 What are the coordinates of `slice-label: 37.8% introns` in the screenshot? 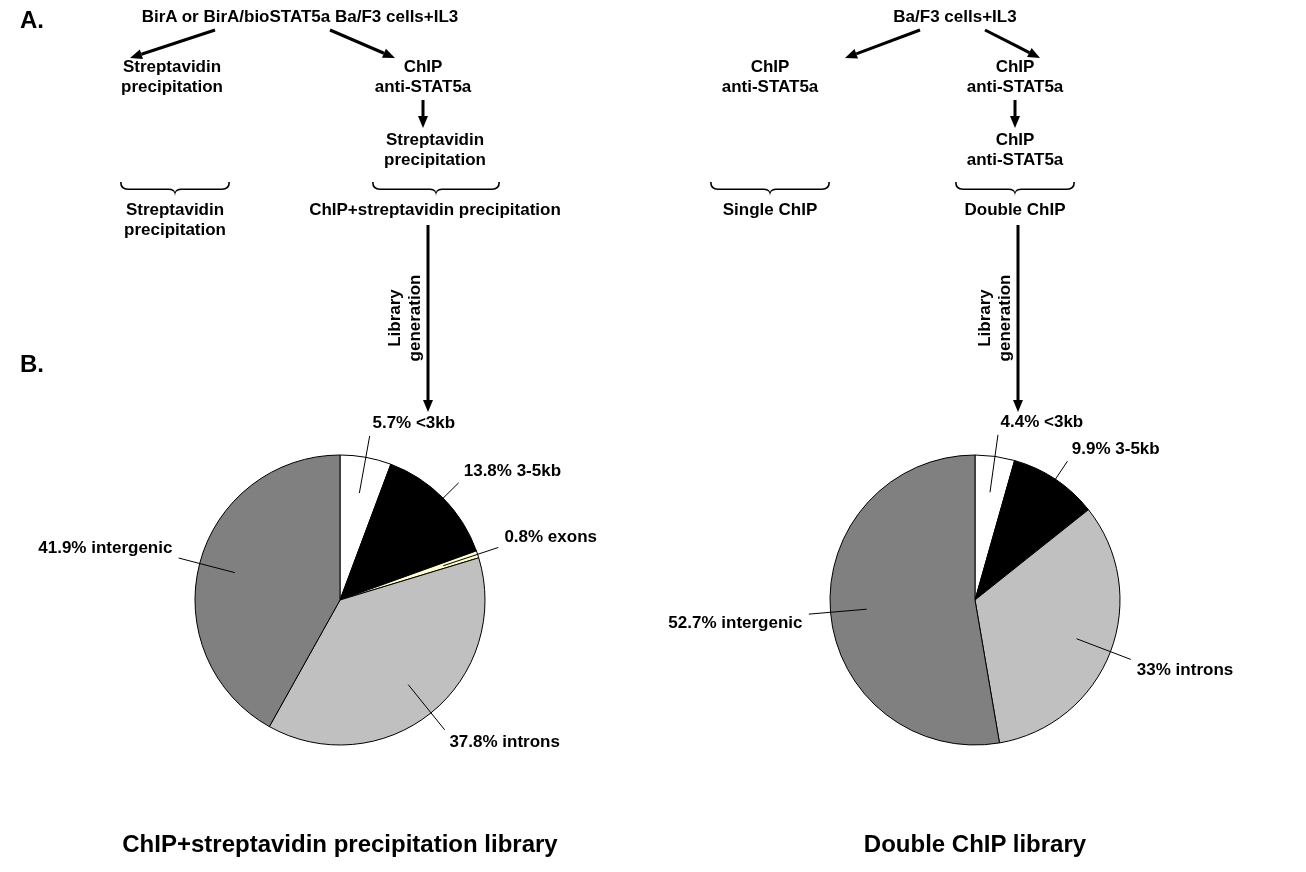 It's located at (504, 742).